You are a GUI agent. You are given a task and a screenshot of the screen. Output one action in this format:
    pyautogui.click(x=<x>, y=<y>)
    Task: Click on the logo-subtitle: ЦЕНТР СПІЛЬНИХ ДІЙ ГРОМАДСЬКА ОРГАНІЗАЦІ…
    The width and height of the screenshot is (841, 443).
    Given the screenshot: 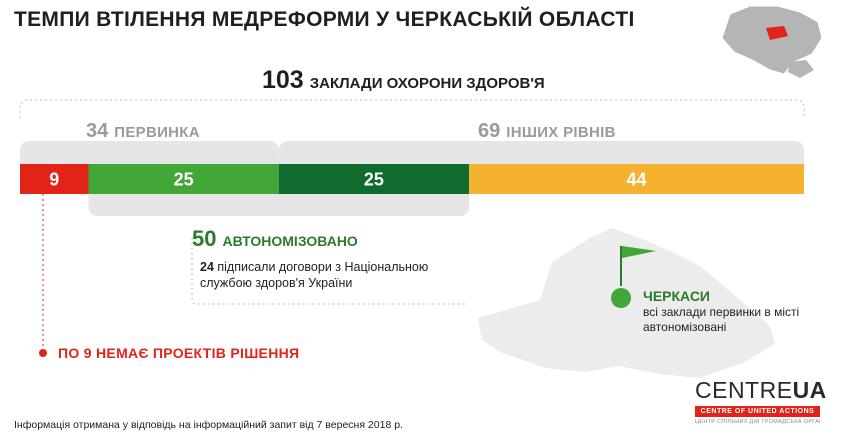 What is the action you would take?
    pyautogui.click(x=757, y=422)
    